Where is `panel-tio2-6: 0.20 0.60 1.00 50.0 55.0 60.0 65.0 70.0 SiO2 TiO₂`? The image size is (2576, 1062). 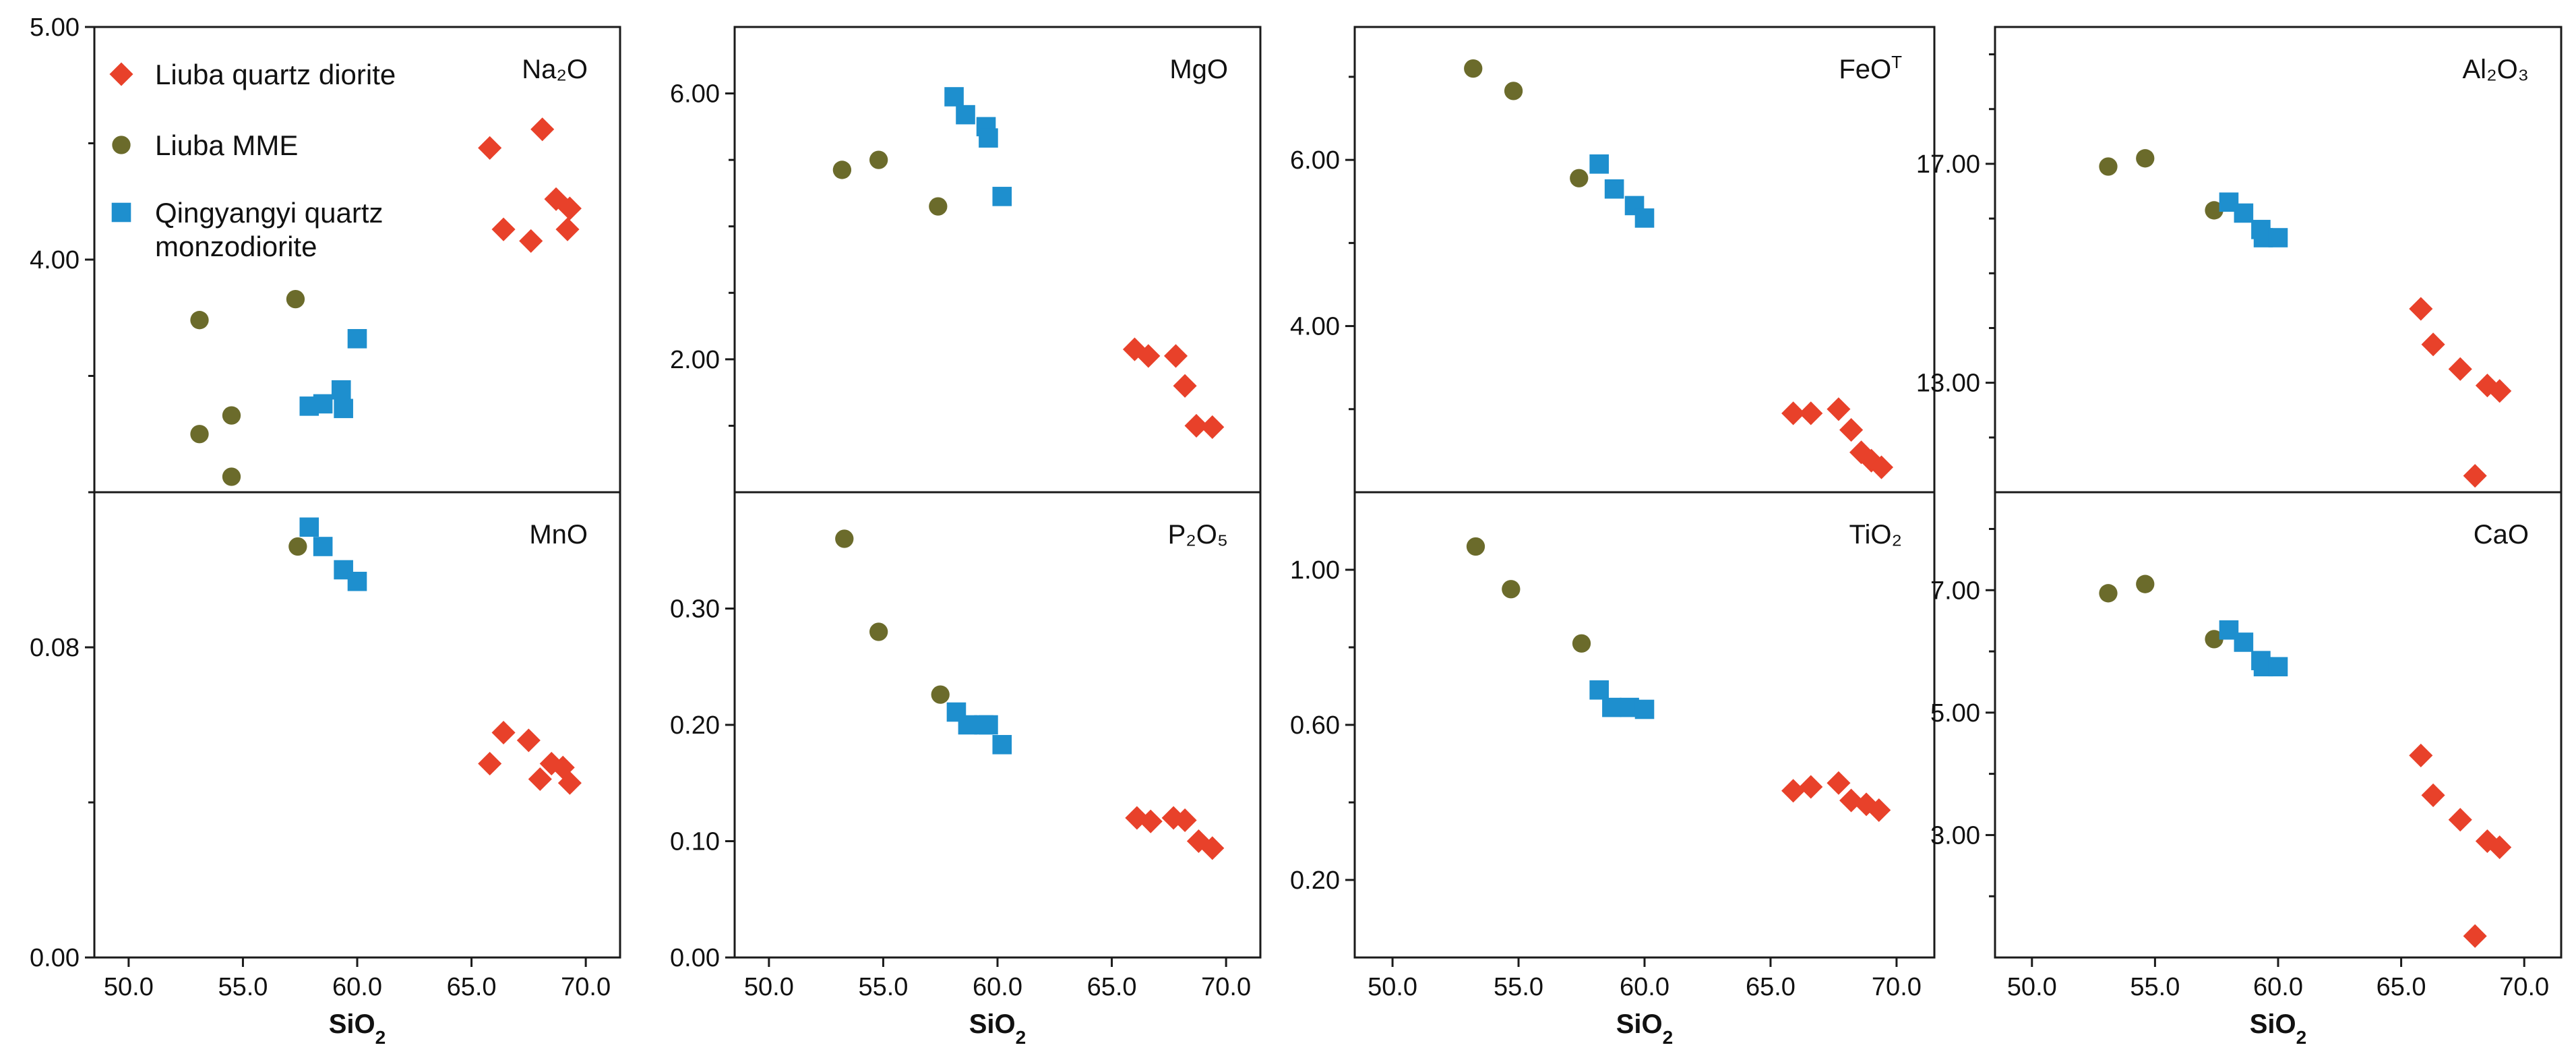 panel-tio2-6: 0.20 0.60 1.00 50.0 55.0 60.0 65.0 70.0 SiO2 TiO₂ is located at coordinates (1613, 769).